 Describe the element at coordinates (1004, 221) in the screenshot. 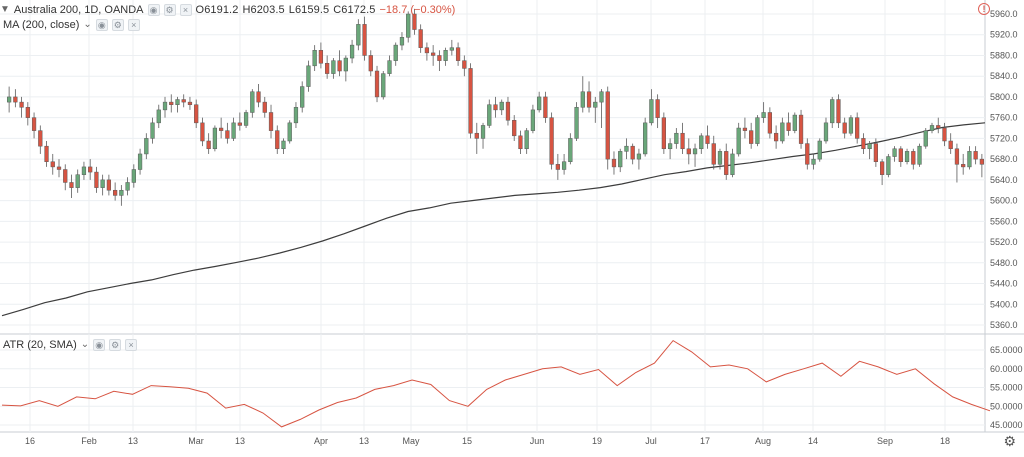

I see `y-tick-label: 5560.0` at that location.